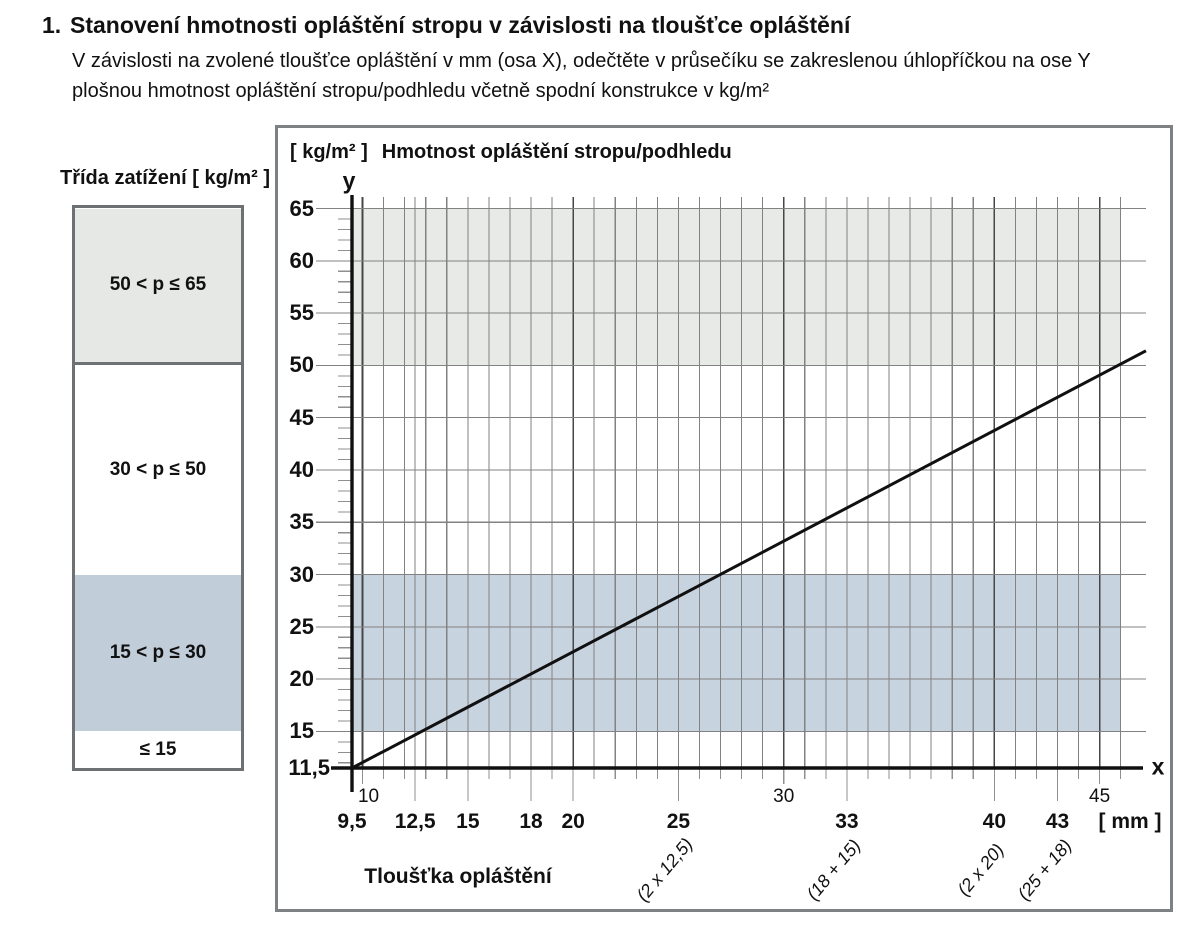 Image resolution: width=1200 pixels, height=933 pixels. What do you see at coordinates (349, 180) in the screenshot?
I see `y-axis-letter: y` at bounding box center [349, 180].